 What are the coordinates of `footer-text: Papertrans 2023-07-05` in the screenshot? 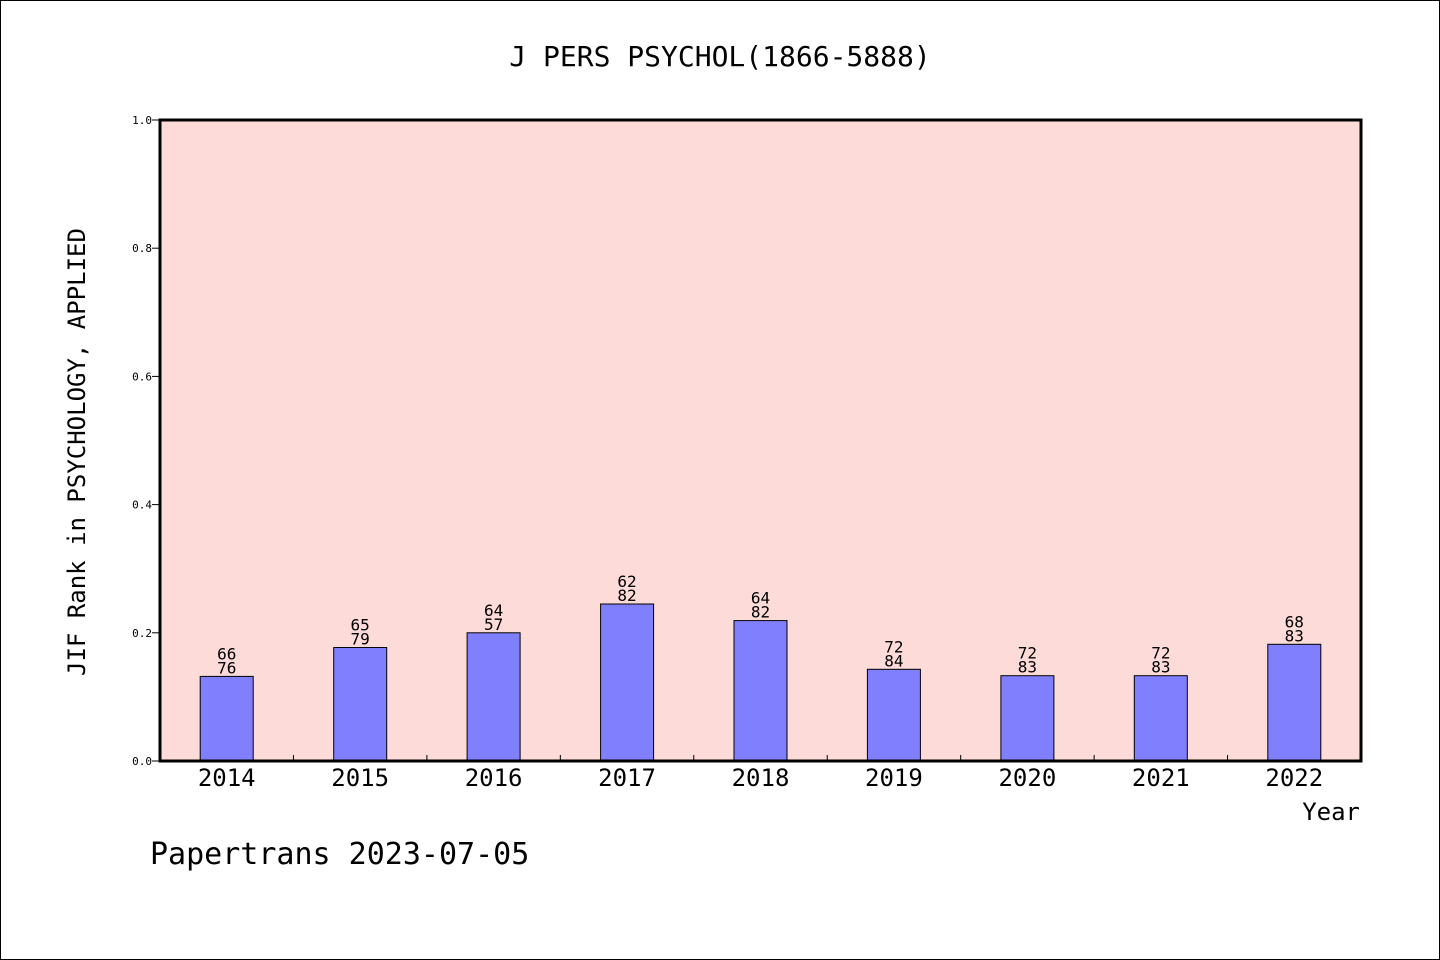 It's located at (339, 854).